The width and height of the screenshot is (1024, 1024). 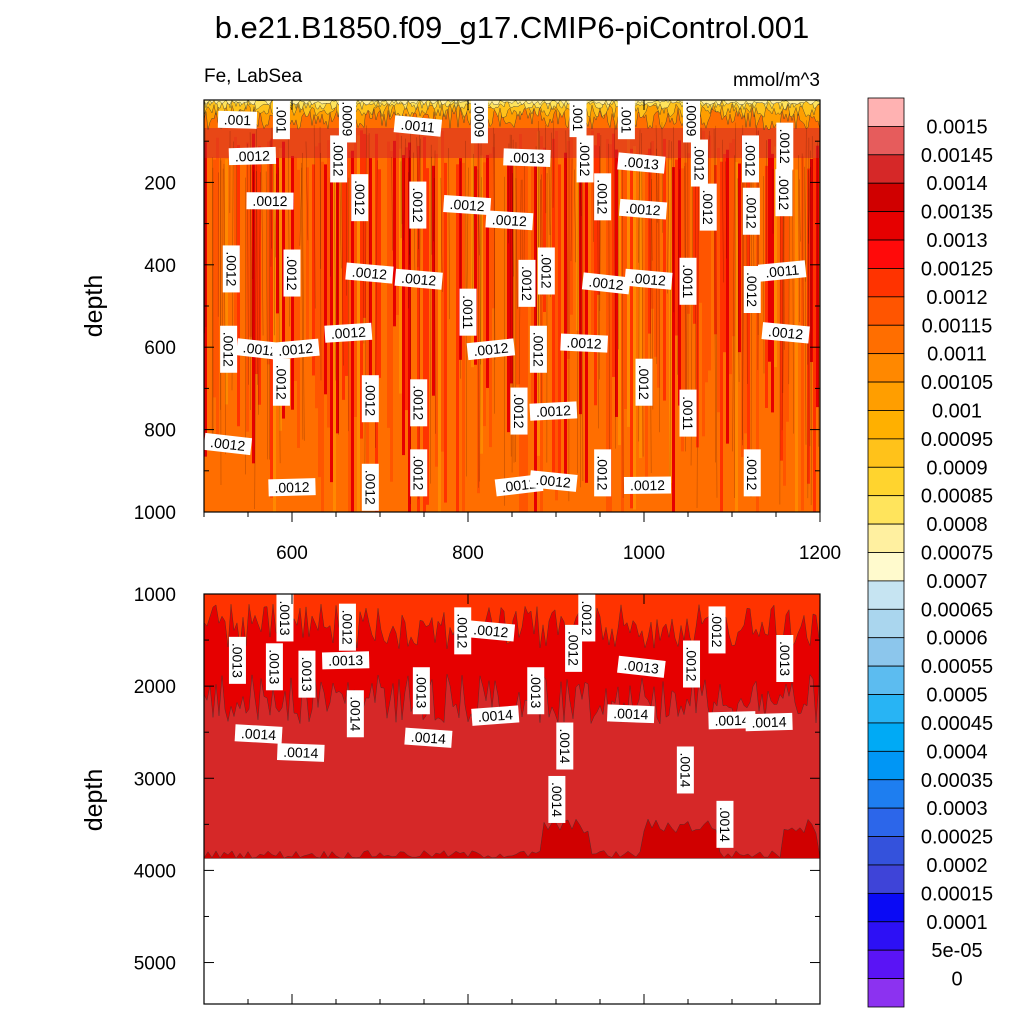 I want to click on contour-label-text: .001, so click(x=281, y=119).